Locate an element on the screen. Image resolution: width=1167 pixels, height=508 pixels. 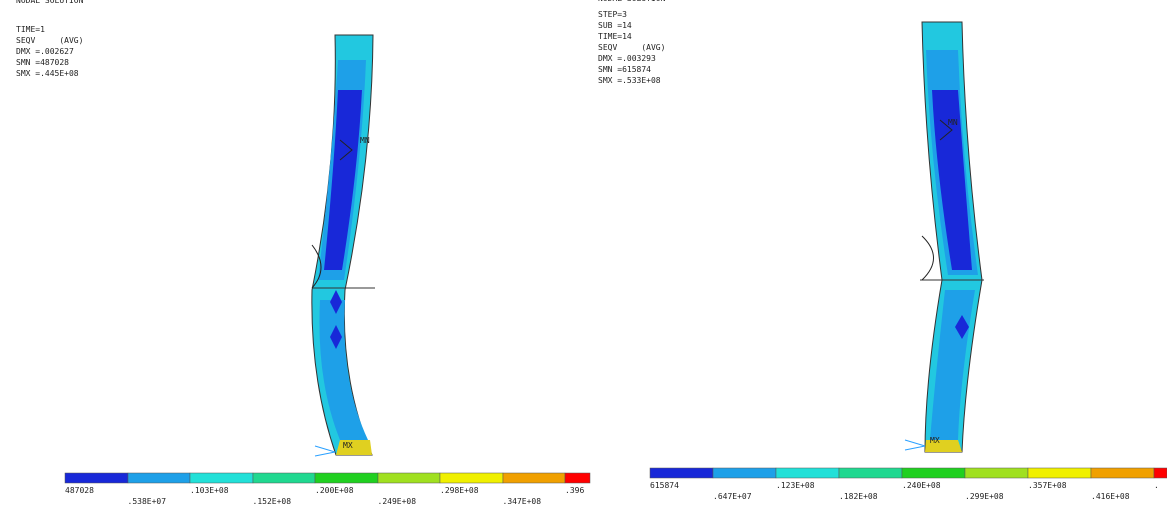
legend-label: .299E+08 is located at coordinates (984, 496).